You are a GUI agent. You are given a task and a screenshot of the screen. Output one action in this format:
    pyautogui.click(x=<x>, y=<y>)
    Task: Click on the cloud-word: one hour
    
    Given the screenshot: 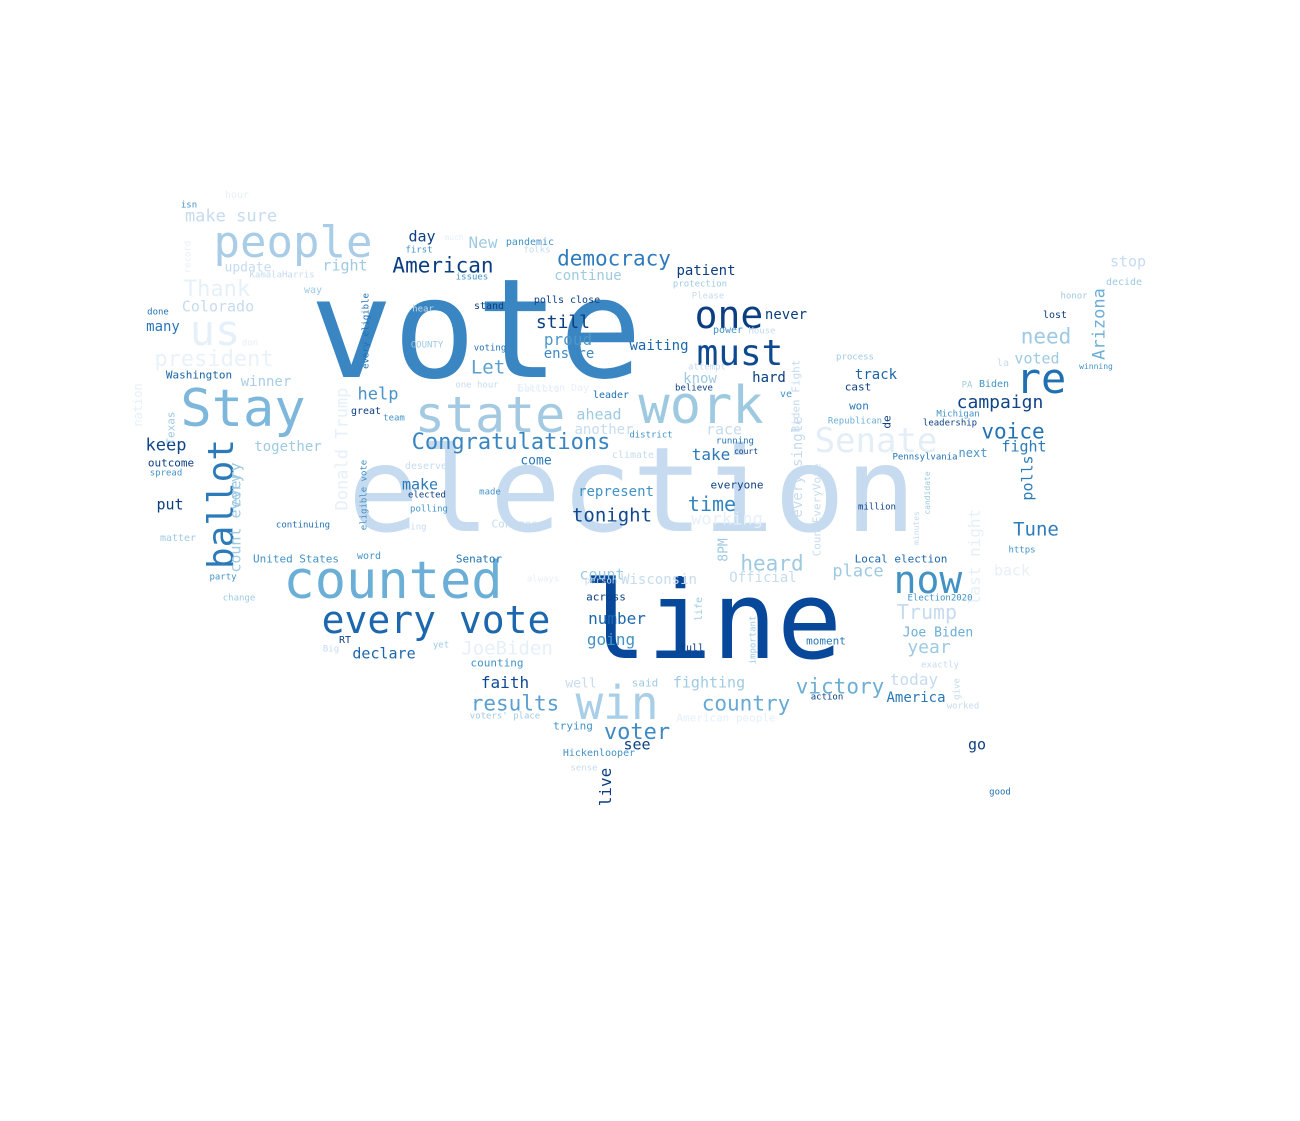 What is the action you would take?
    pyautogui.click(x=477, y=385)
    